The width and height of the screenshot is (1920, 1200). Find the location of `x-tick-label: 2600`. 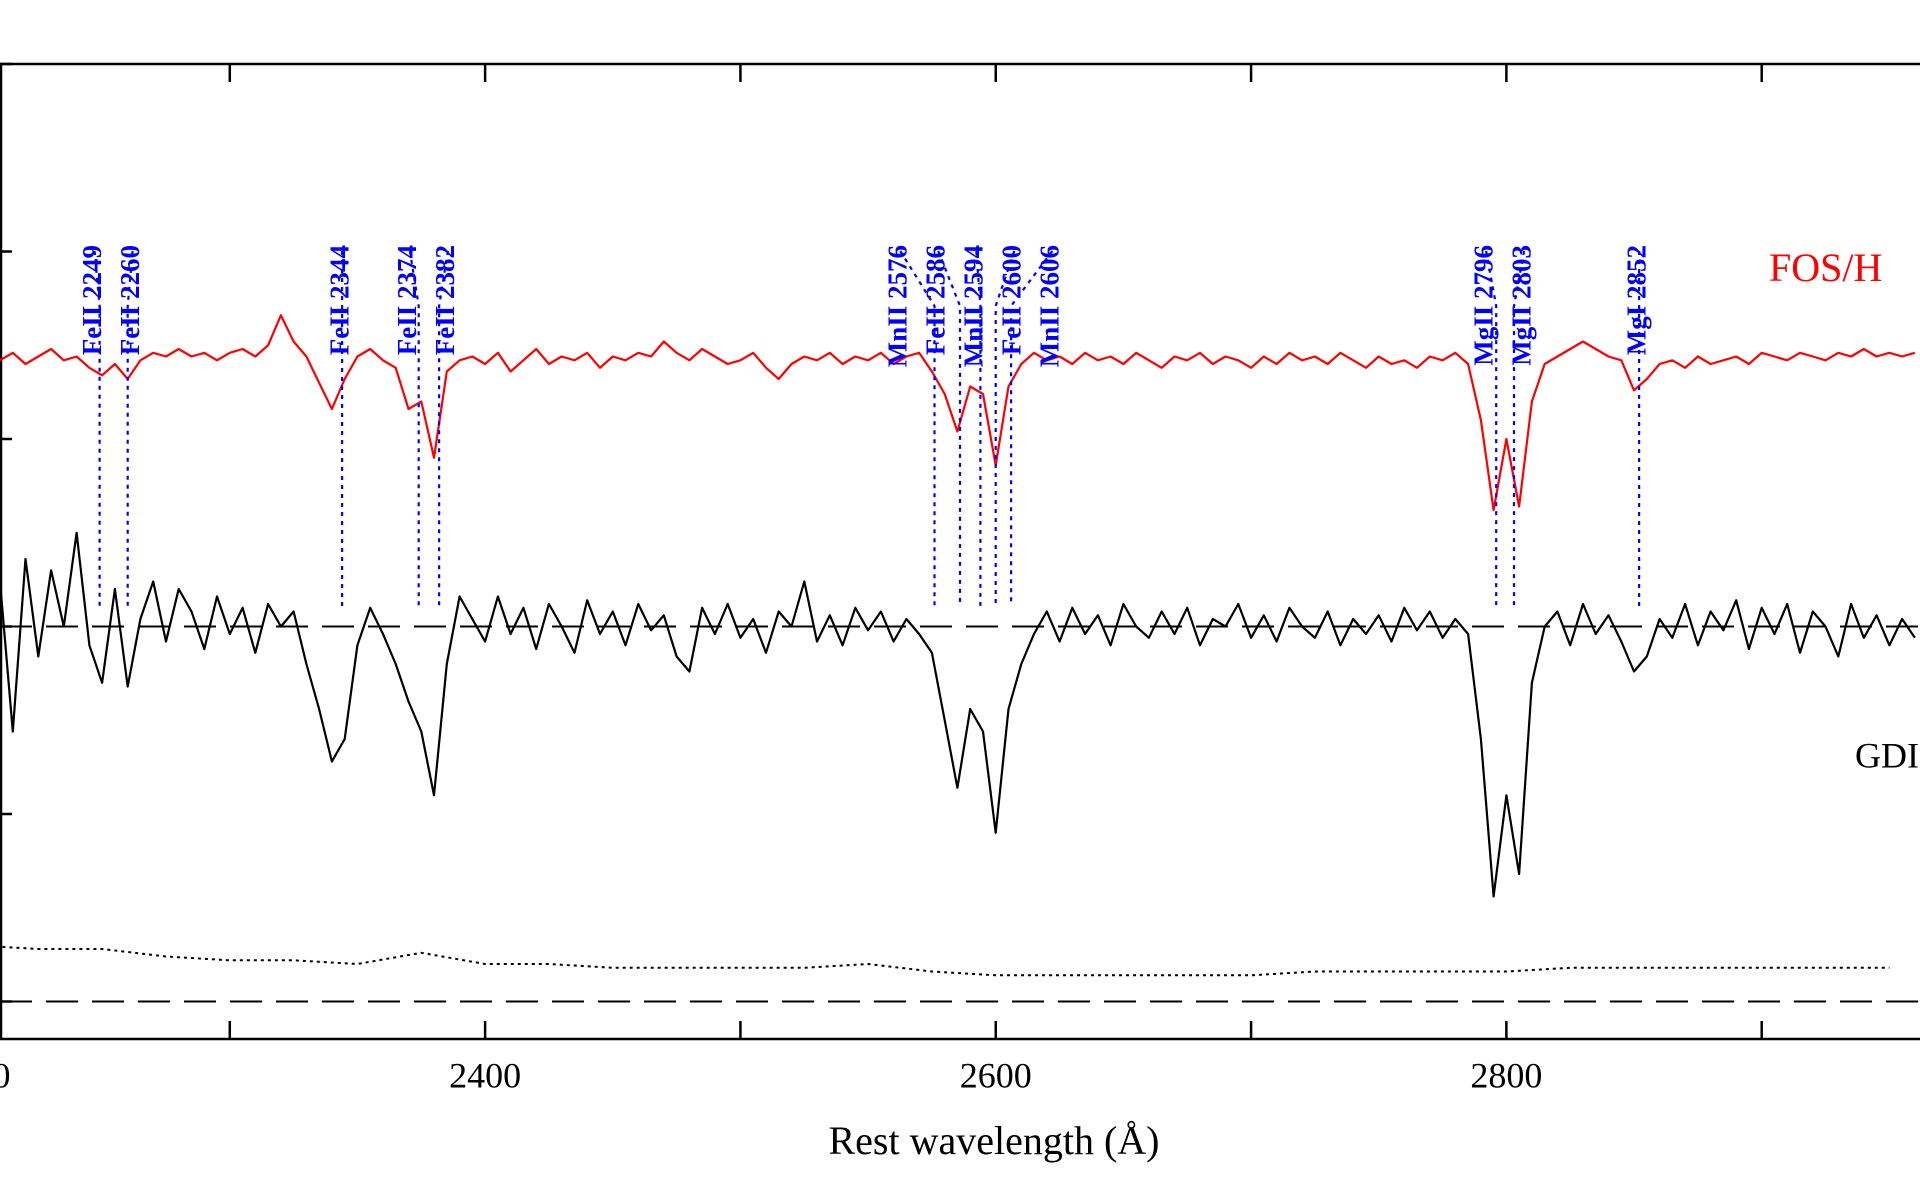

x-tick-label: 2600 is located at coordinates (996, 1075).